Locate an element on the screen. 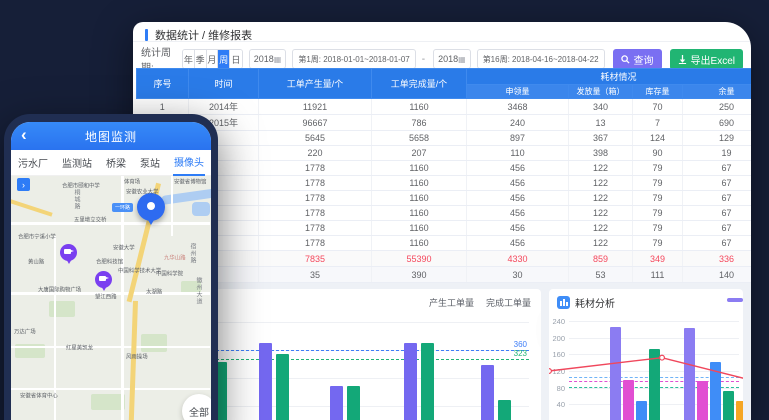 The height and width of the screenshot is (420, 769). cell: 129 is located at coordinates (716, 138).